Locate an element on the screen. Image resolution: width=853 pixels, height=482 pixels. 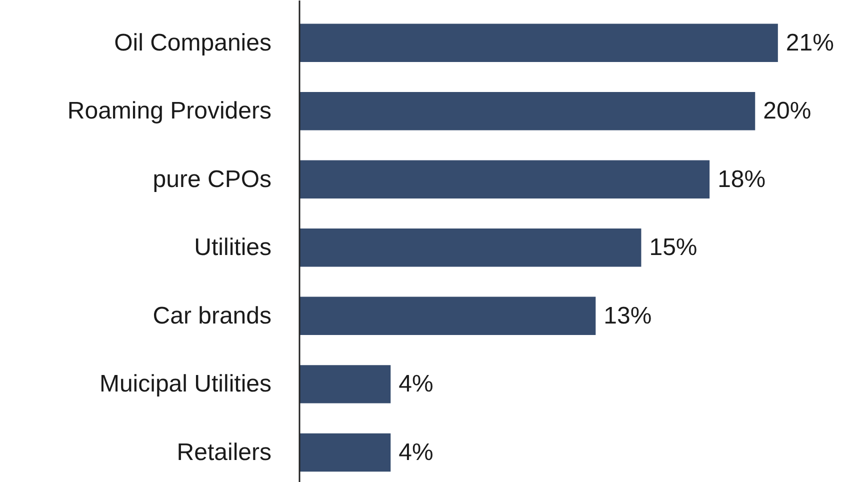
y-tick-label: Retailers is located at coordinates (224, 452).